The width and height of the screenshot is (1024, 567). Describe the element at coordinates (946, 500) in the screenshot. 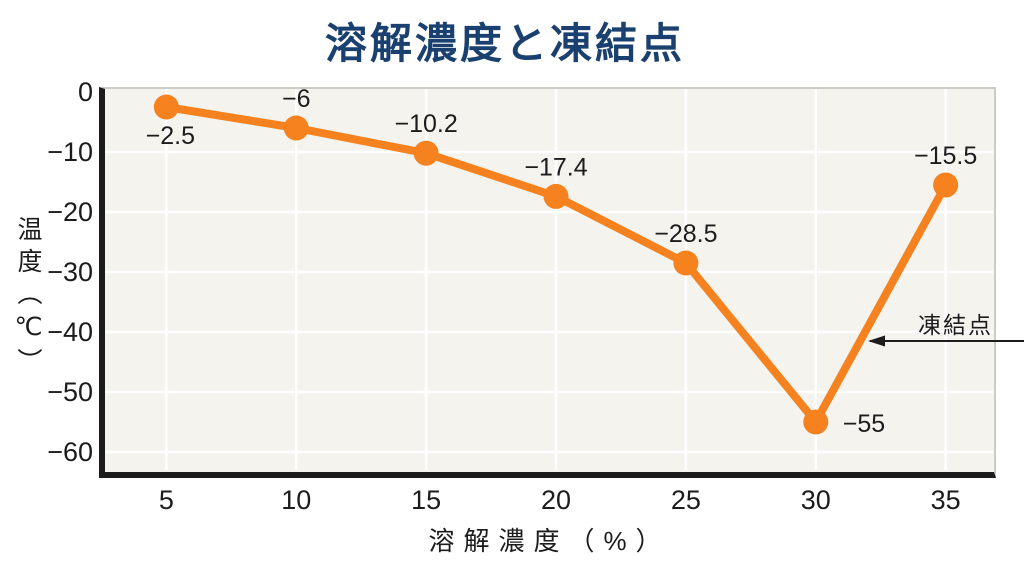

I see `x-tick-label: 35` at that location.